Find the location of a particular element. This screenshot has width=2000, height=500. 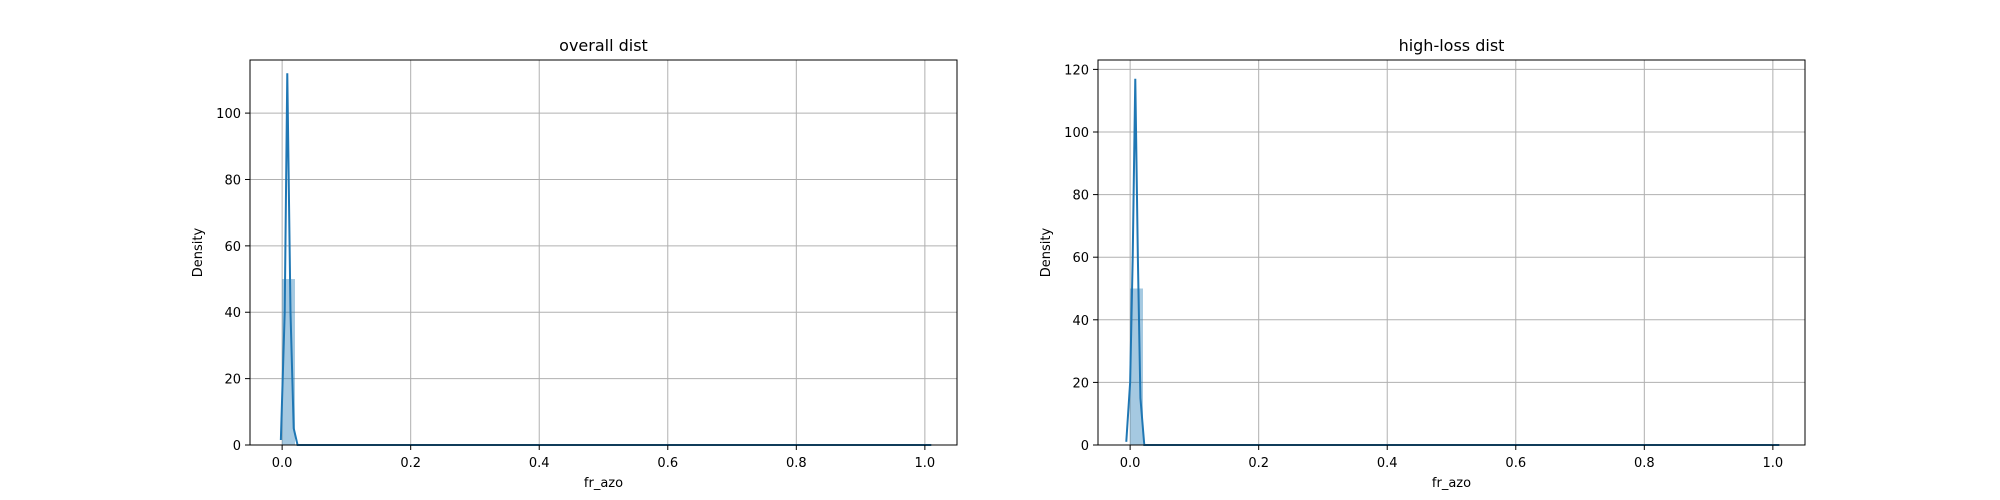

y-tick-label: 120 is located at coordinates (1076, 70).